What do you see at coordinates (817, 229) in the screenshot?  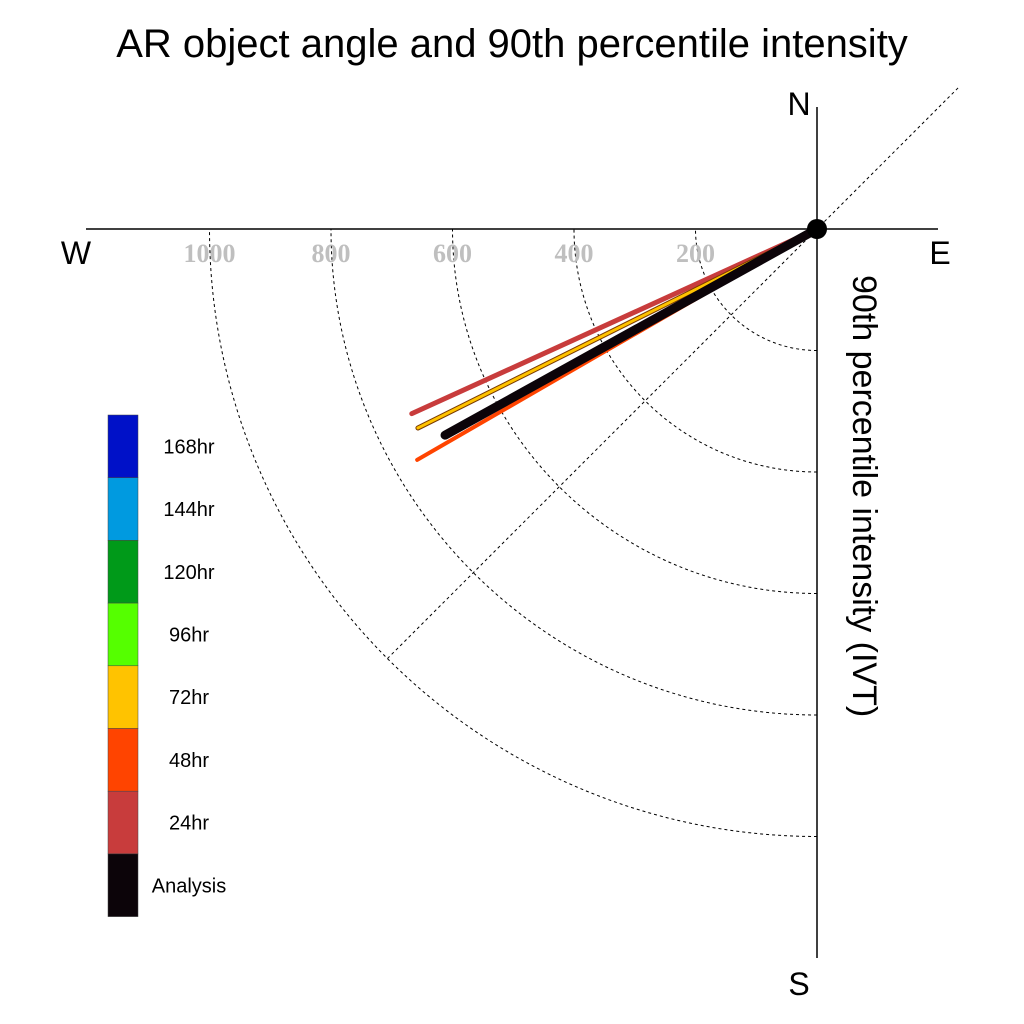 I see `origin-marker` at bounding box center [817, 229].